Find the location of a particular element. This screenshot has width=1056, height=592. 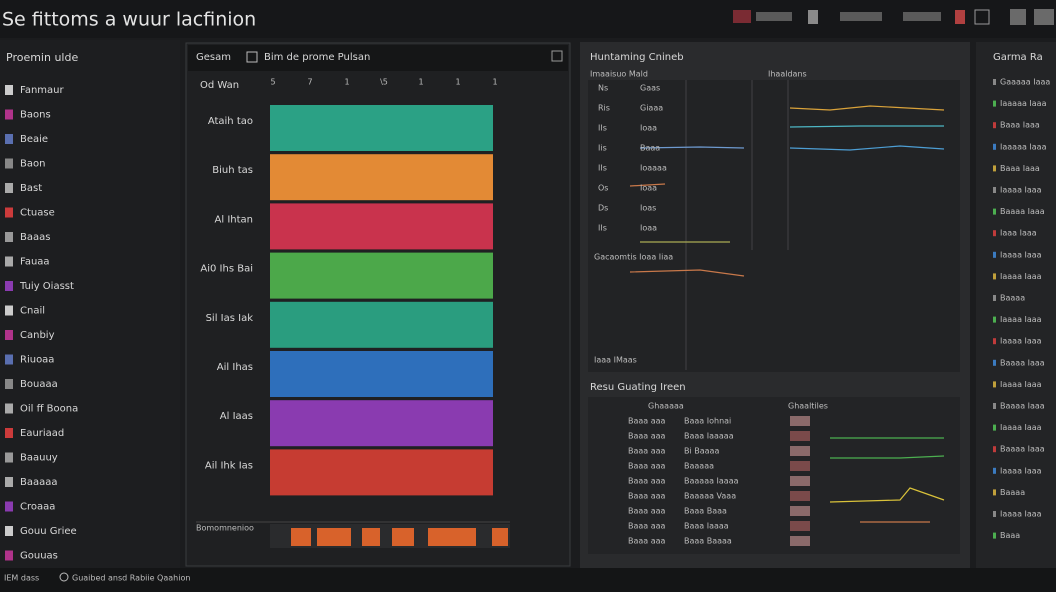

section-label: Iaaa IMaas is located at coordinates (615, 360).